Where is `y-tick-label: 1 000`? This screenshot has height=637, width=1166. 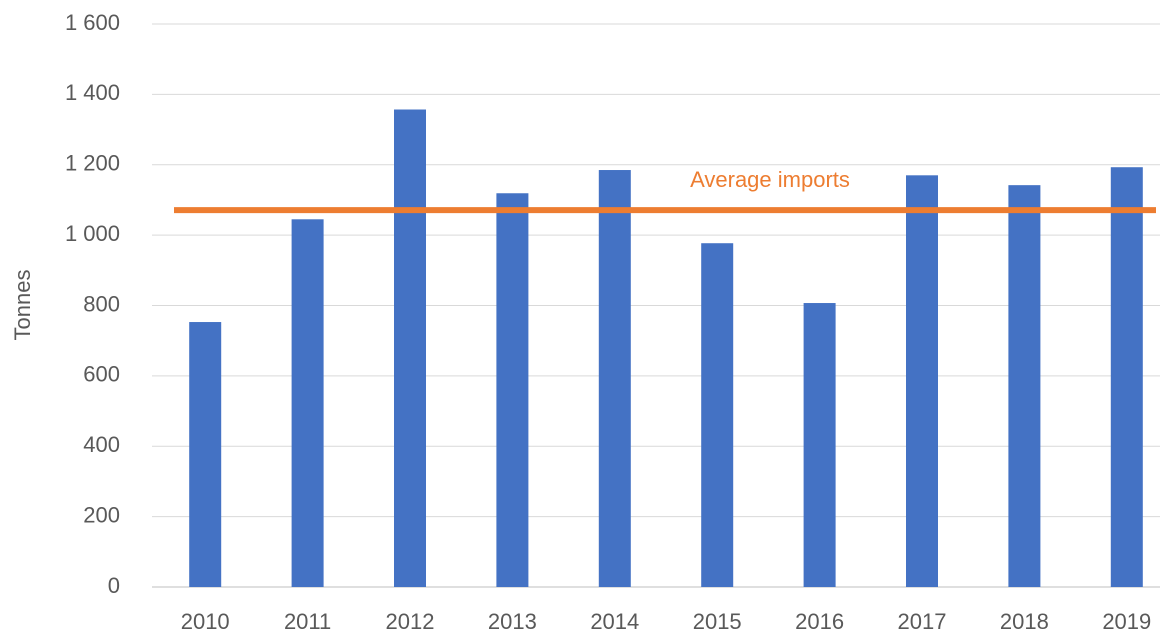 y-tick-label: 1 000 is located at coordinates (92, 233).